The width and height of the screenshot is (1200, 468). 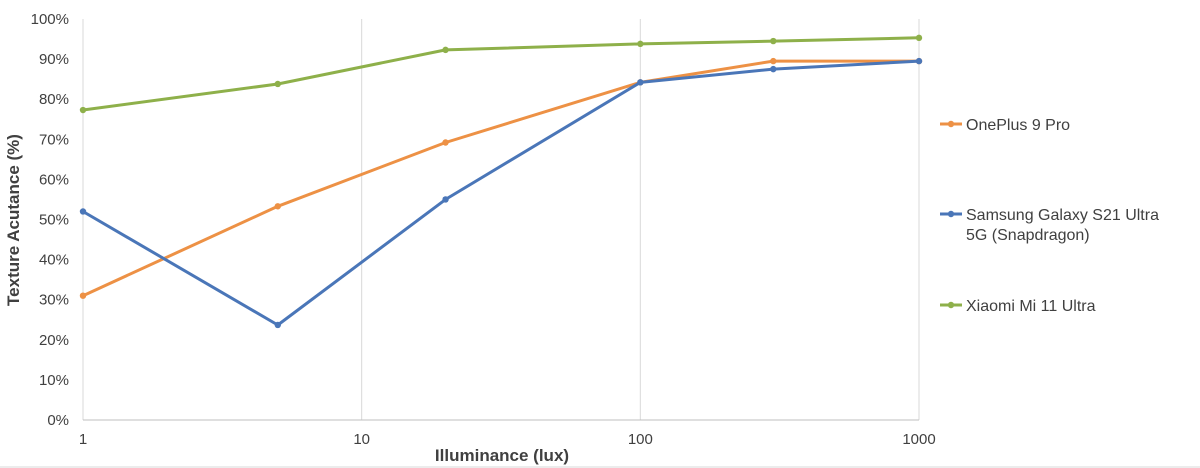 I want to click on y-tick-label: 80%, so click(x=54, y=99).